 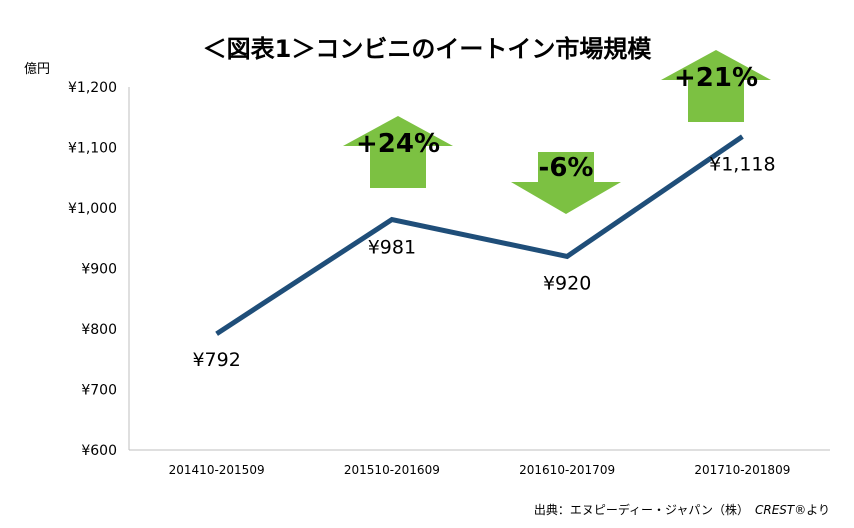 I want to click on y-tick-label-6: ¥600, so click(x=99, y=451).